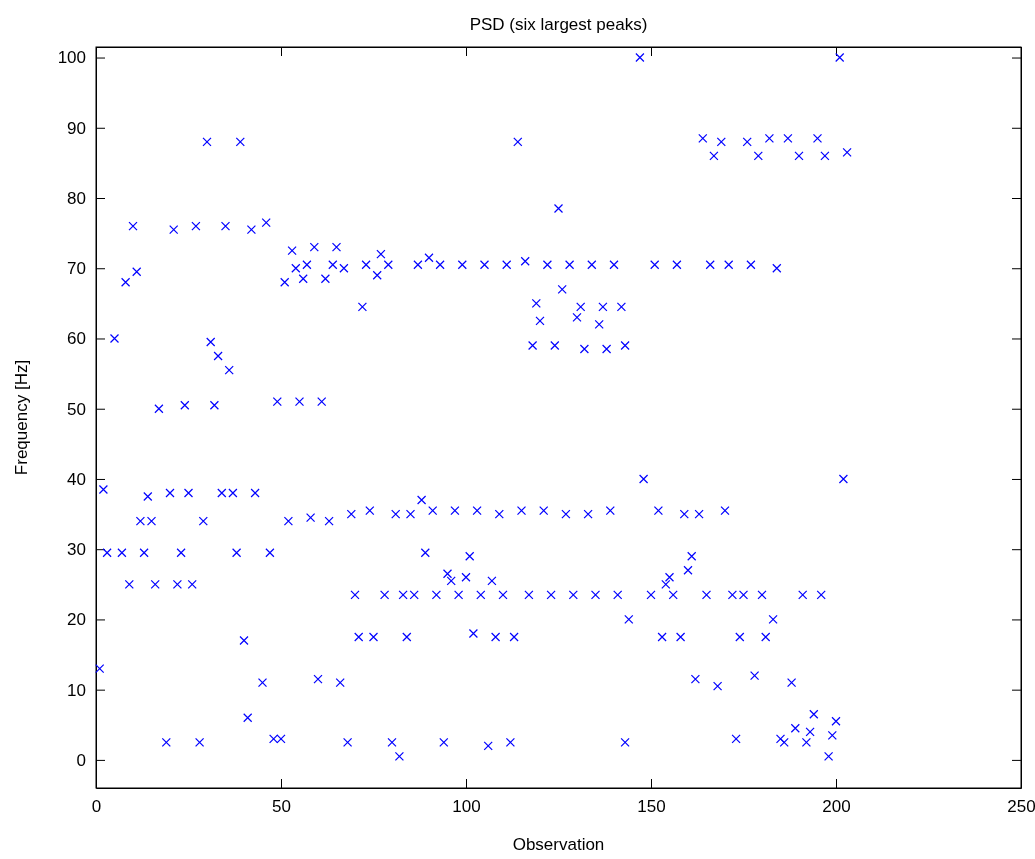 This screenshot has height=859, width=1035. What do you see at coordinates (96, 807) in the screenshot?
I see `x-tick-label: 0` at bounding box center [96, 807].